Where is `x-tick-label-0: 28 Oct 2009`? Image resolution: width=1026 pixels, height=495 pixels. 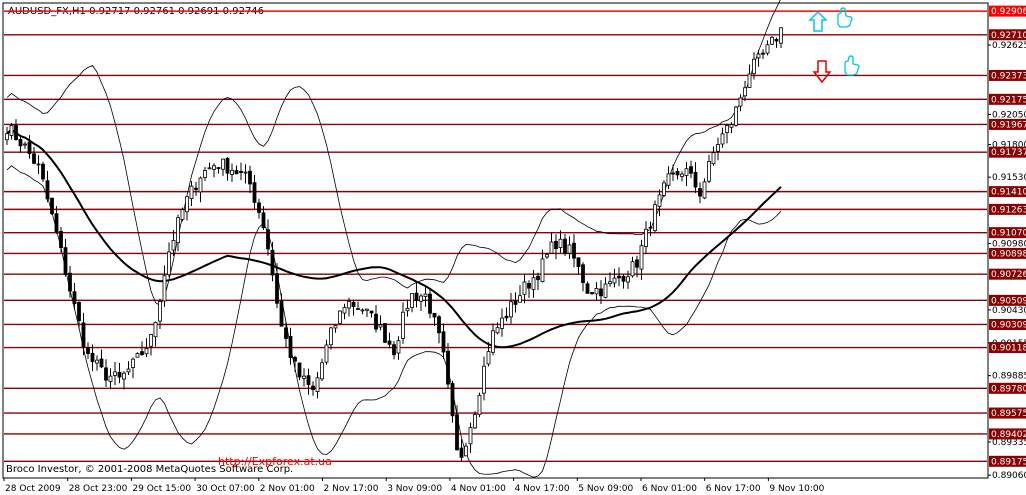
x-tick-label-0: 28 Oct 2009 is located at coordinates (33, 489).